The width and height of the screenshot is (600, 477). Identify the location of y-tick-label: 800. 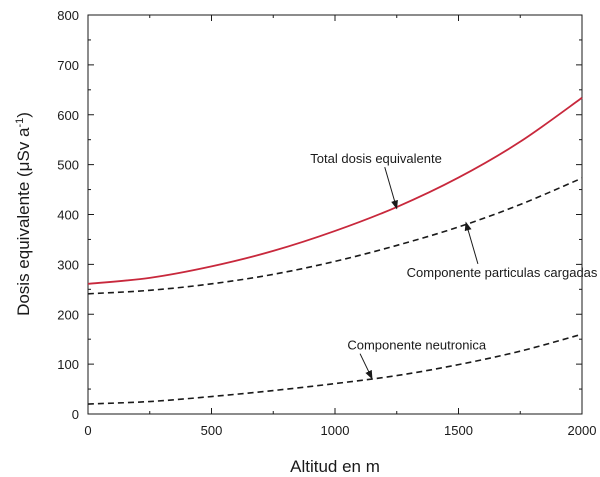
(68, 15).